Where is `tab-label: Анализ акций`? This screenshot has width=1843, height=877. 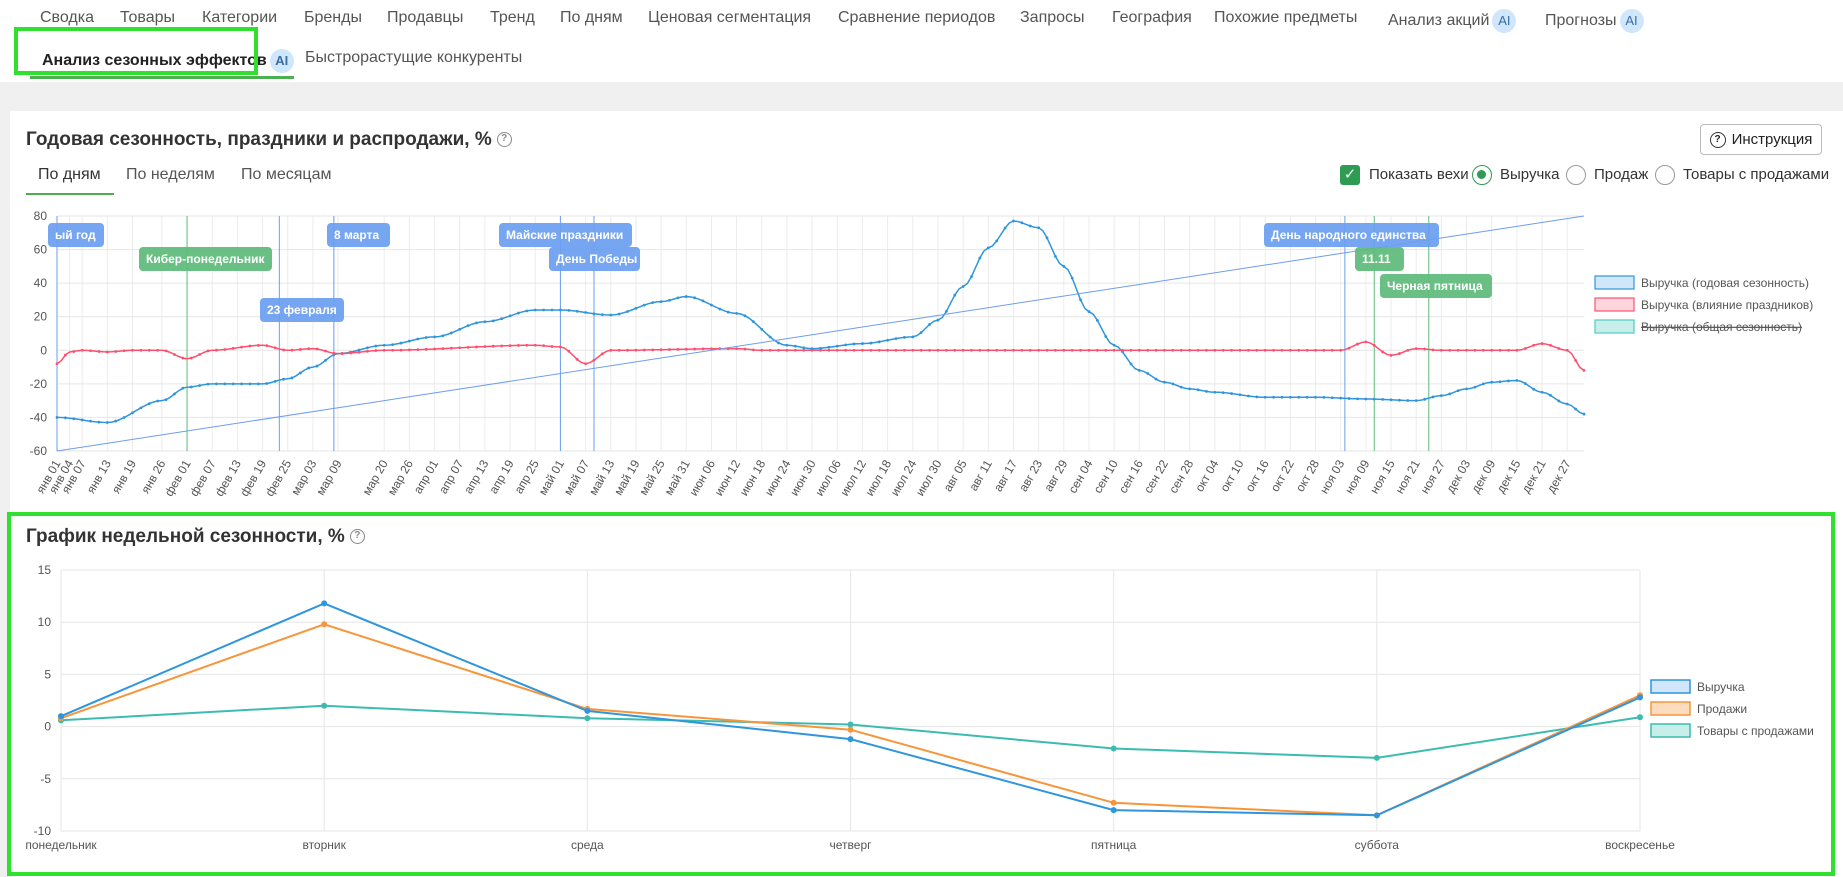
tab-label: Анализ акций is located at coordinates (1439, 21).